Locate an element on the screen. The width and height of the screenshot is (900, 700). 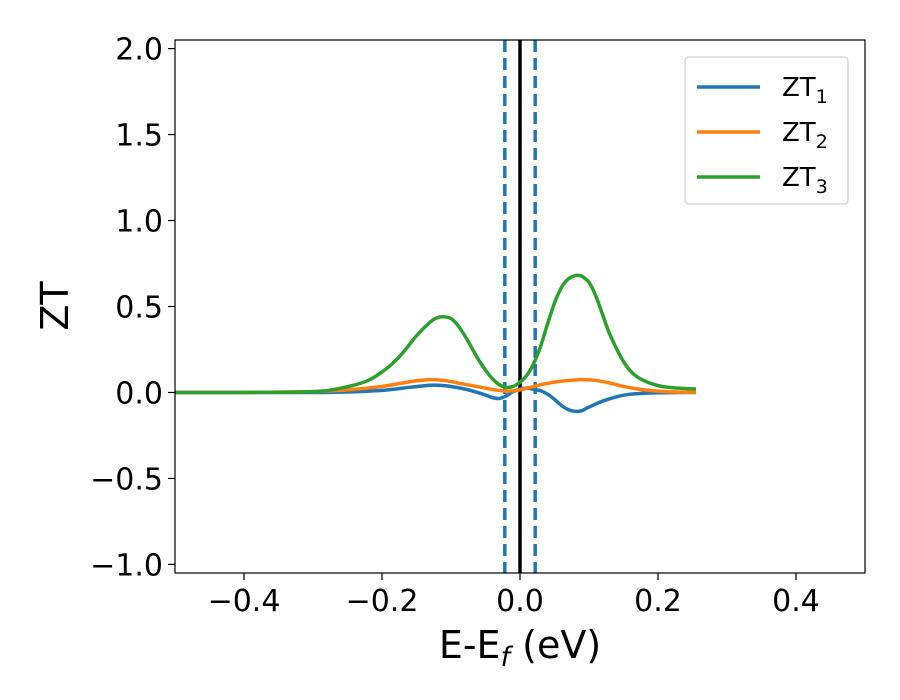
series-lines is located at coordinates (436, 343).